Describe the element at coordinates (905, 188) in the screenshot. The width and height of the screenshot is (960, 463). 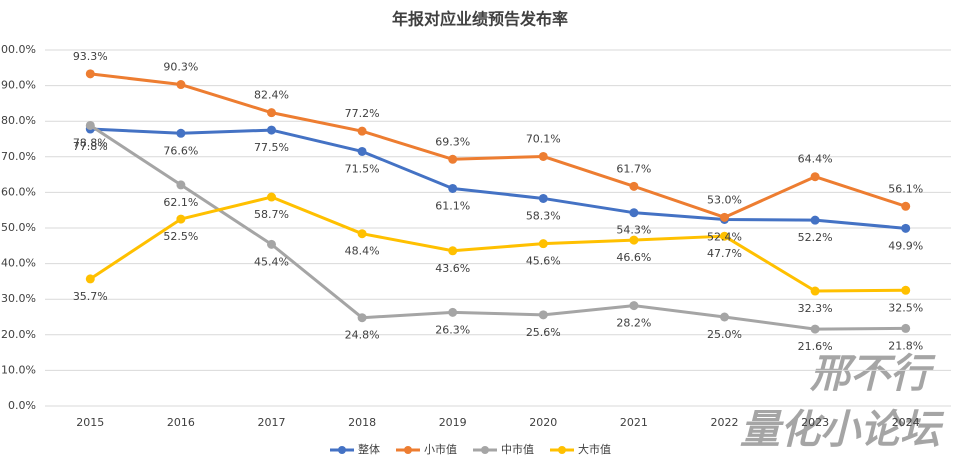
I see `data-label: 56.1%` at that location.